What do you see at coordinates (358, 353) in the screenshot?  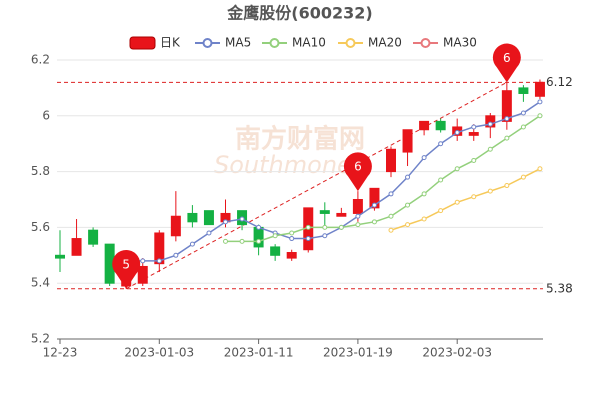 I see `x-tick-label: 2023-01-19` at bounding box center [358, 353].